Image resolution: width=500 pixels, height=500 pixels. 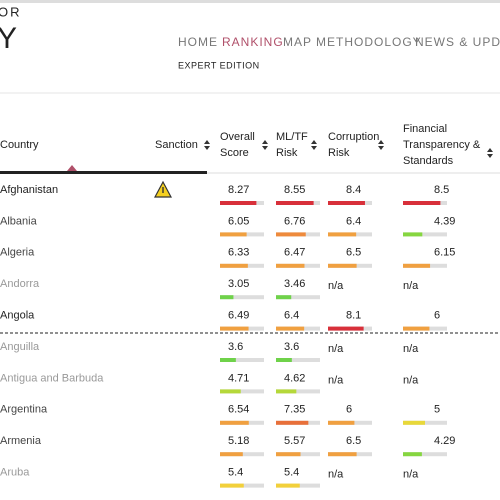 What do you see at coordinates (234, 153) in the screenshot?
I see `column-header: Score` at bounding box center [234, 153].